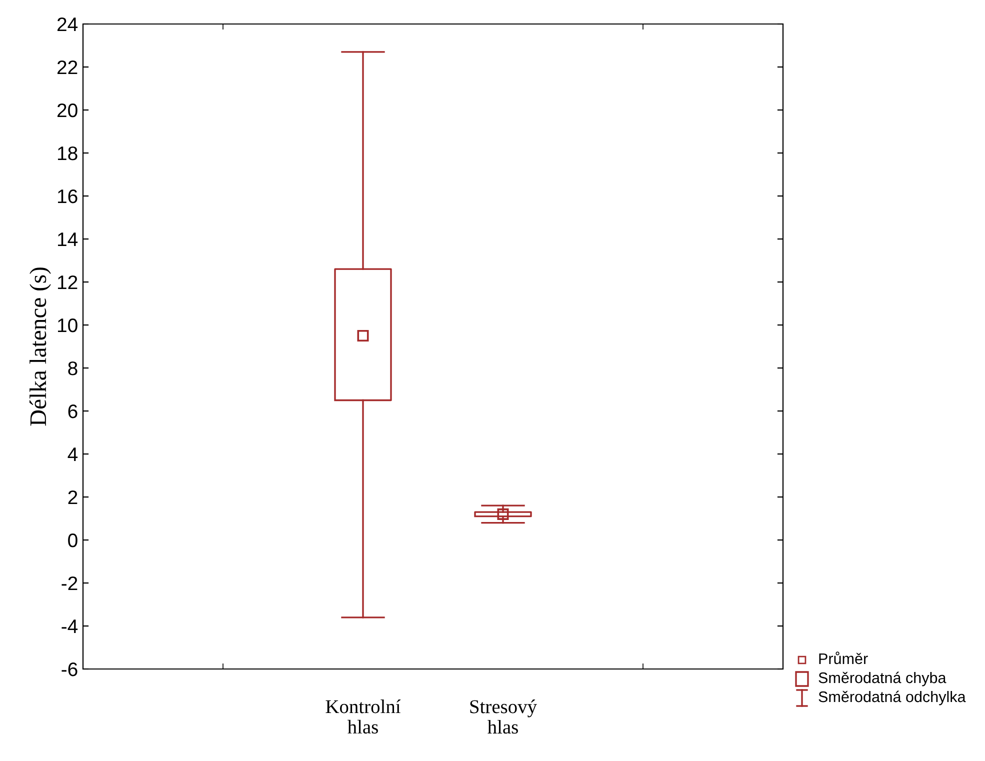 The height and width of the screenshot is (761, 985). I want to click on x-tick-label: Kontrolní hlas, so click(363, 717).